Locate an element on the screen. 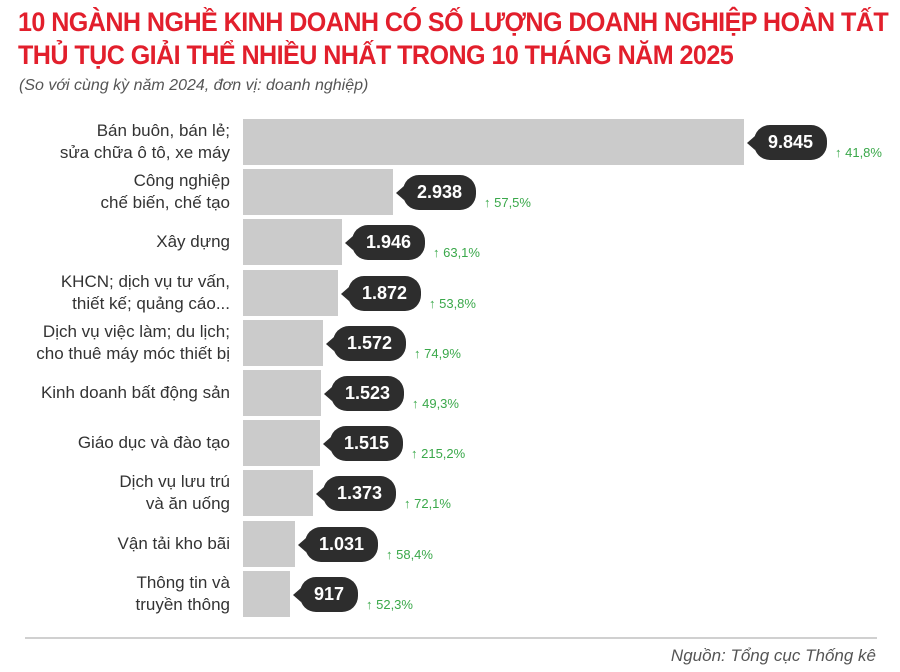 This screenshot has height=672, width=900. divider is located at coordinates (451, 638).